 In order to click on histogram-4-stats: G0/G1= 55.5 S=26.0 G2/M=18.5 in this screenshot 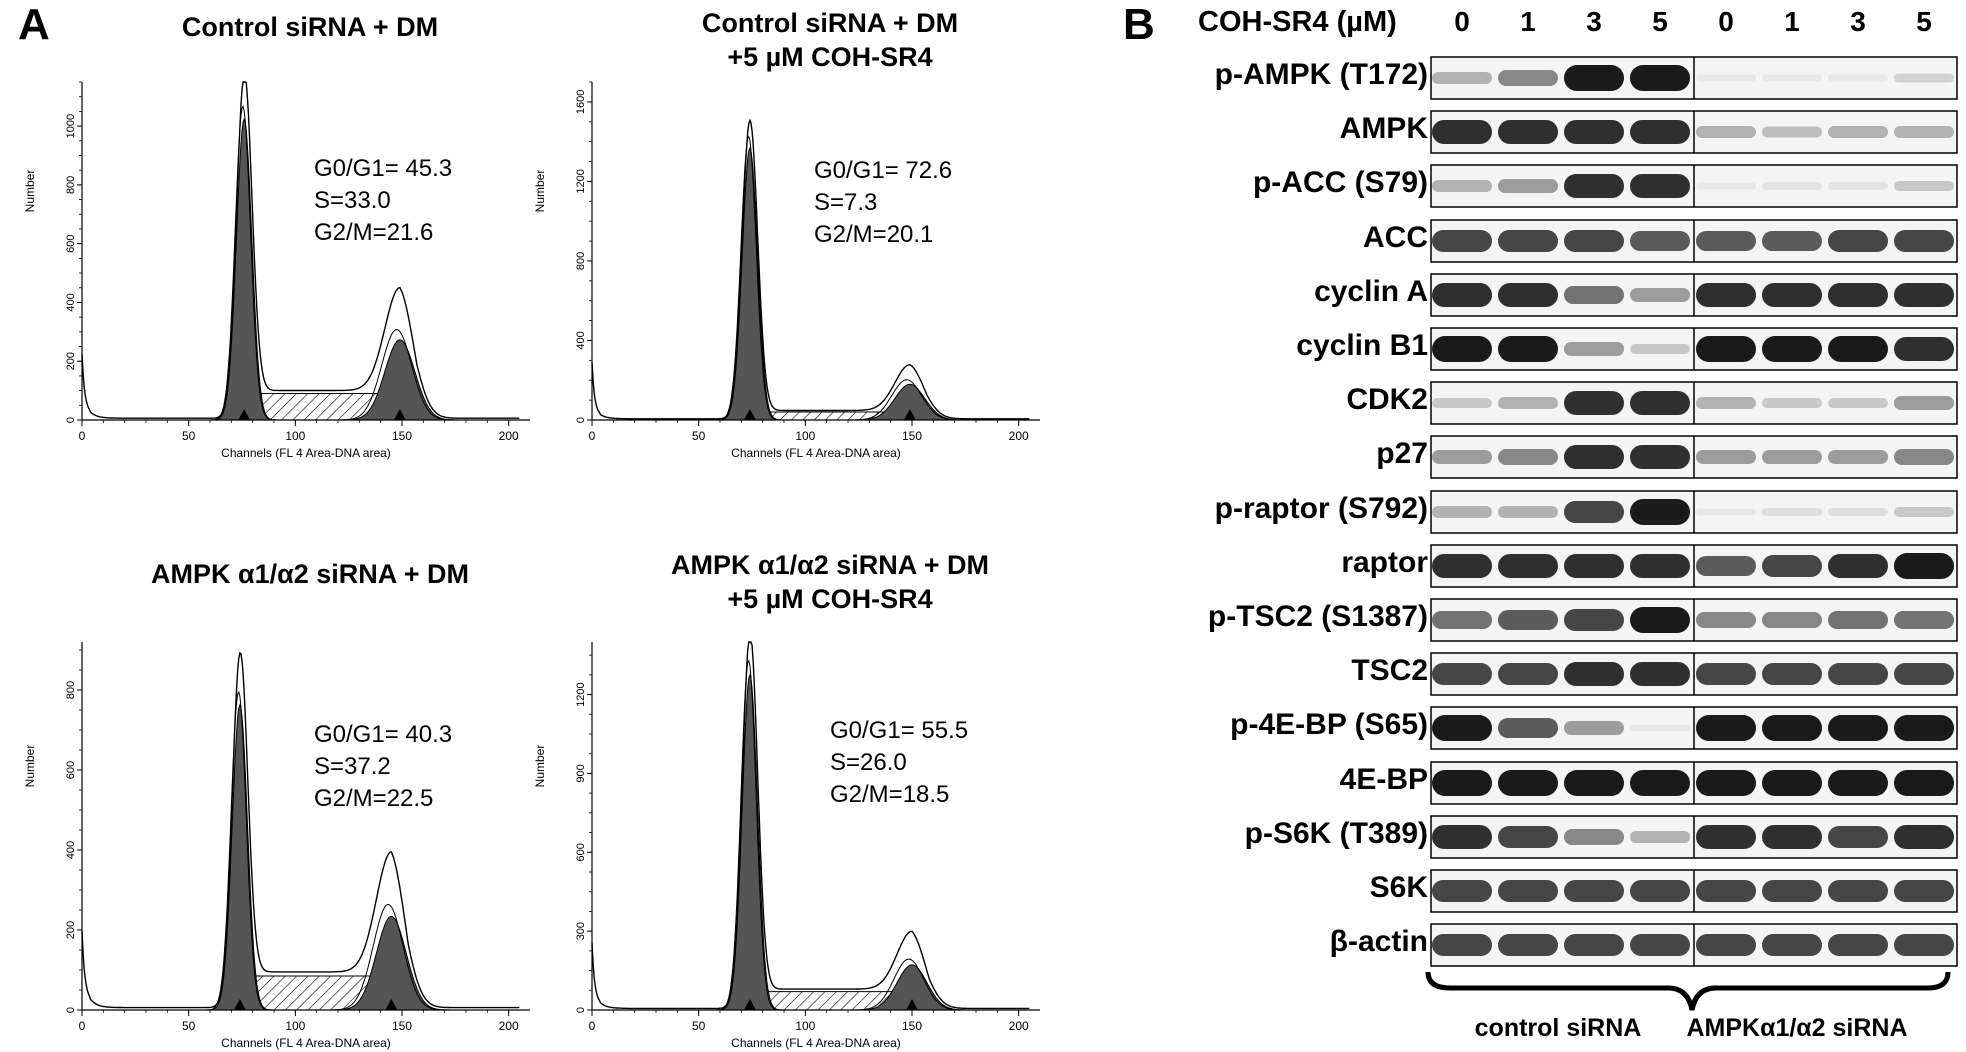, I will do `click(899, 763)`.